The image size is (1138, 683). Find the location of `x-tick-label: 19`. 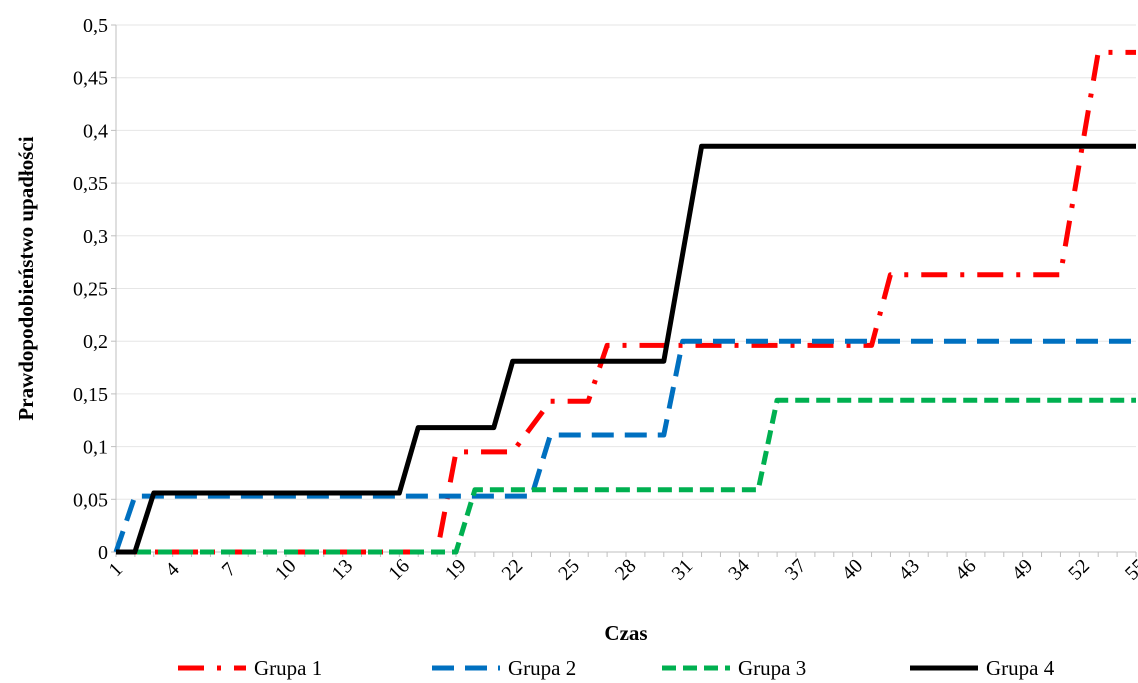

x-tick-label: 19 is located at coordinates (456, 570).